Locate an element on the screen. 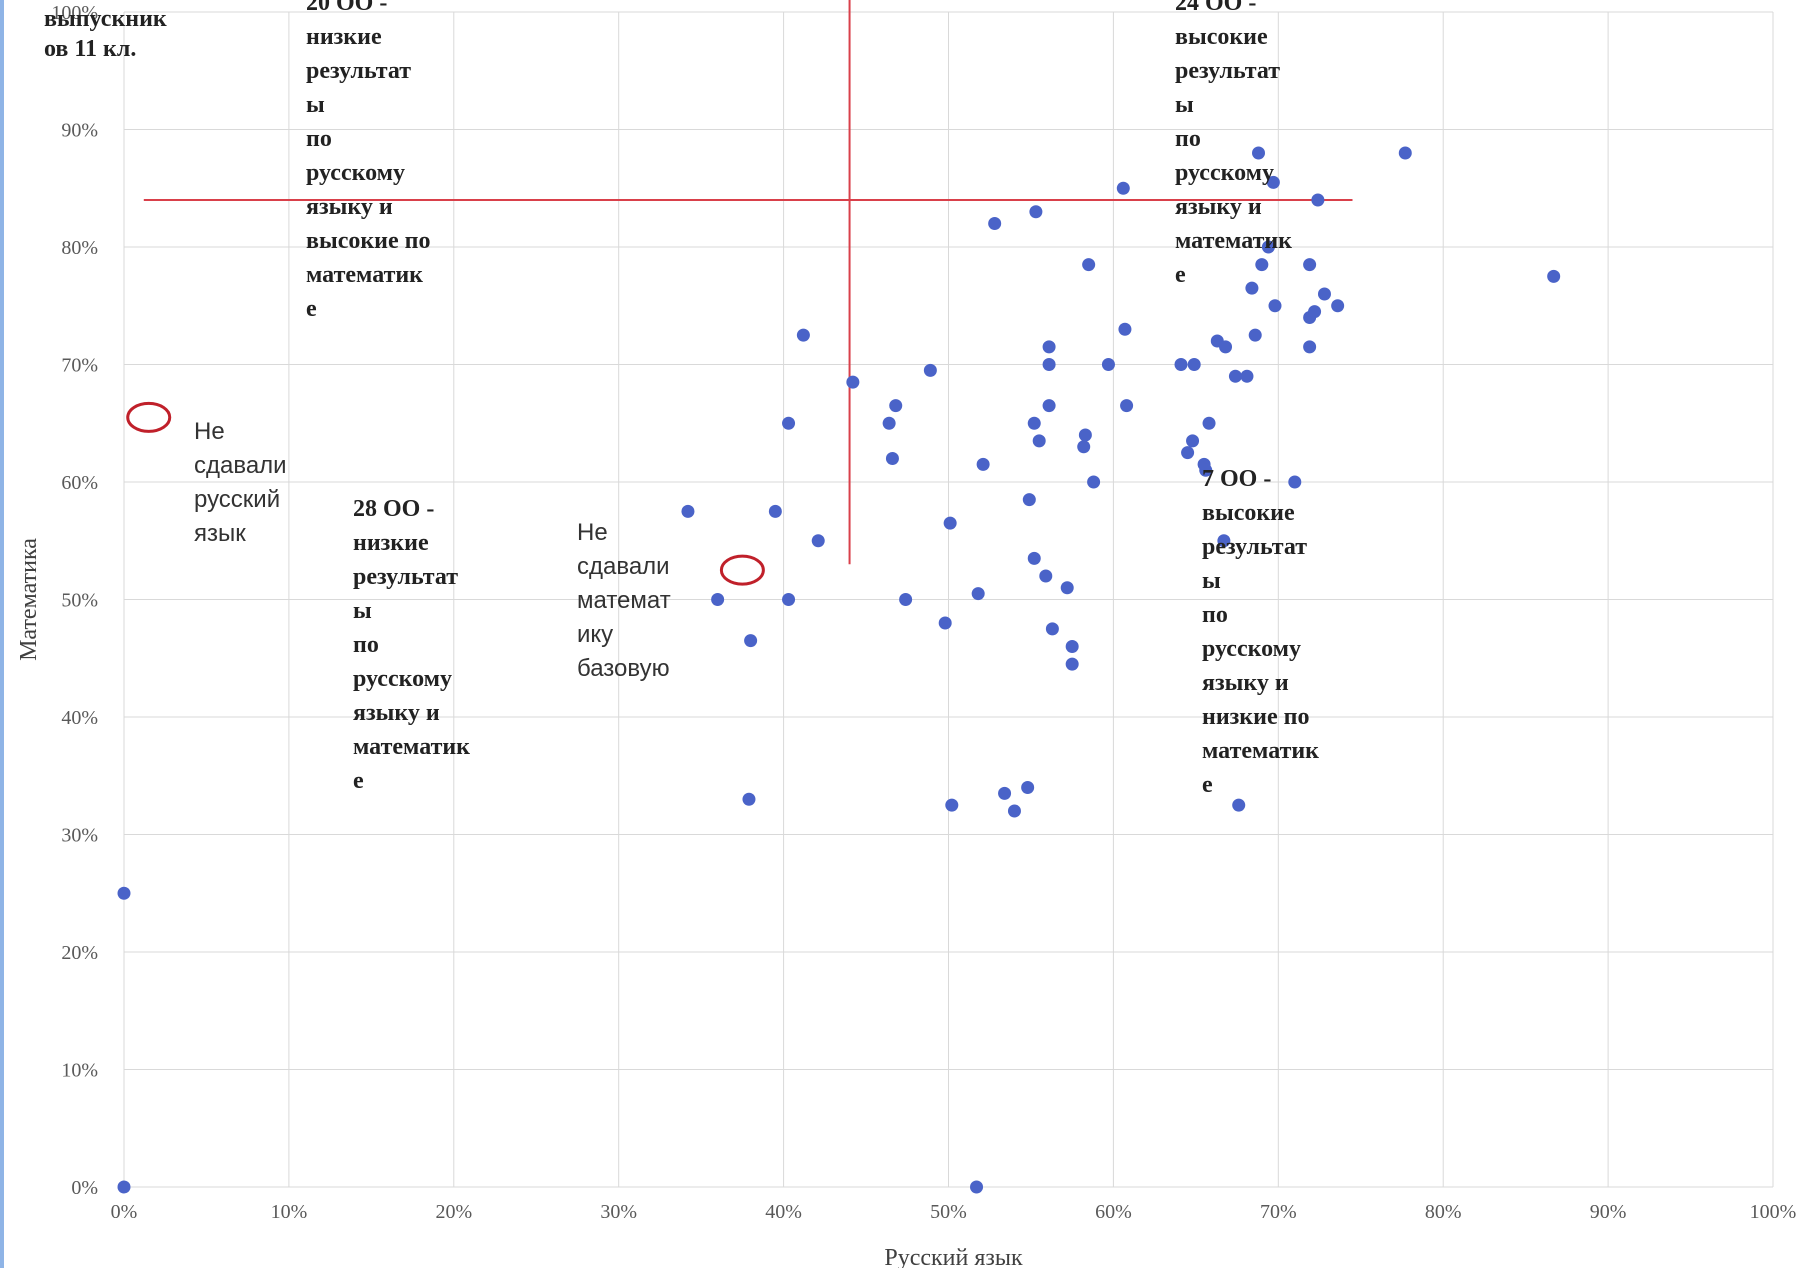  x-tick-label: 50% is located at coordinates (948, 1212).